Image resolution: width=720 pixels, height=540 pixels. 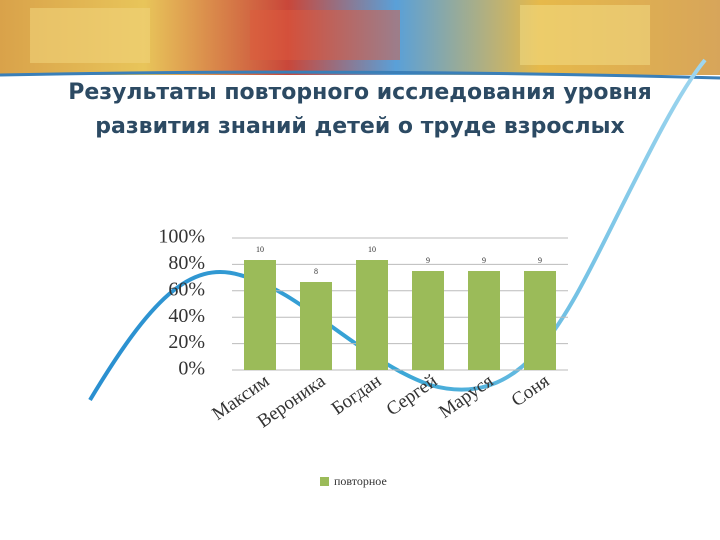 What do you see at coordinates (316, 271) in the screenshot?
I see `data-label: 8` at bounding box center [316, 271].